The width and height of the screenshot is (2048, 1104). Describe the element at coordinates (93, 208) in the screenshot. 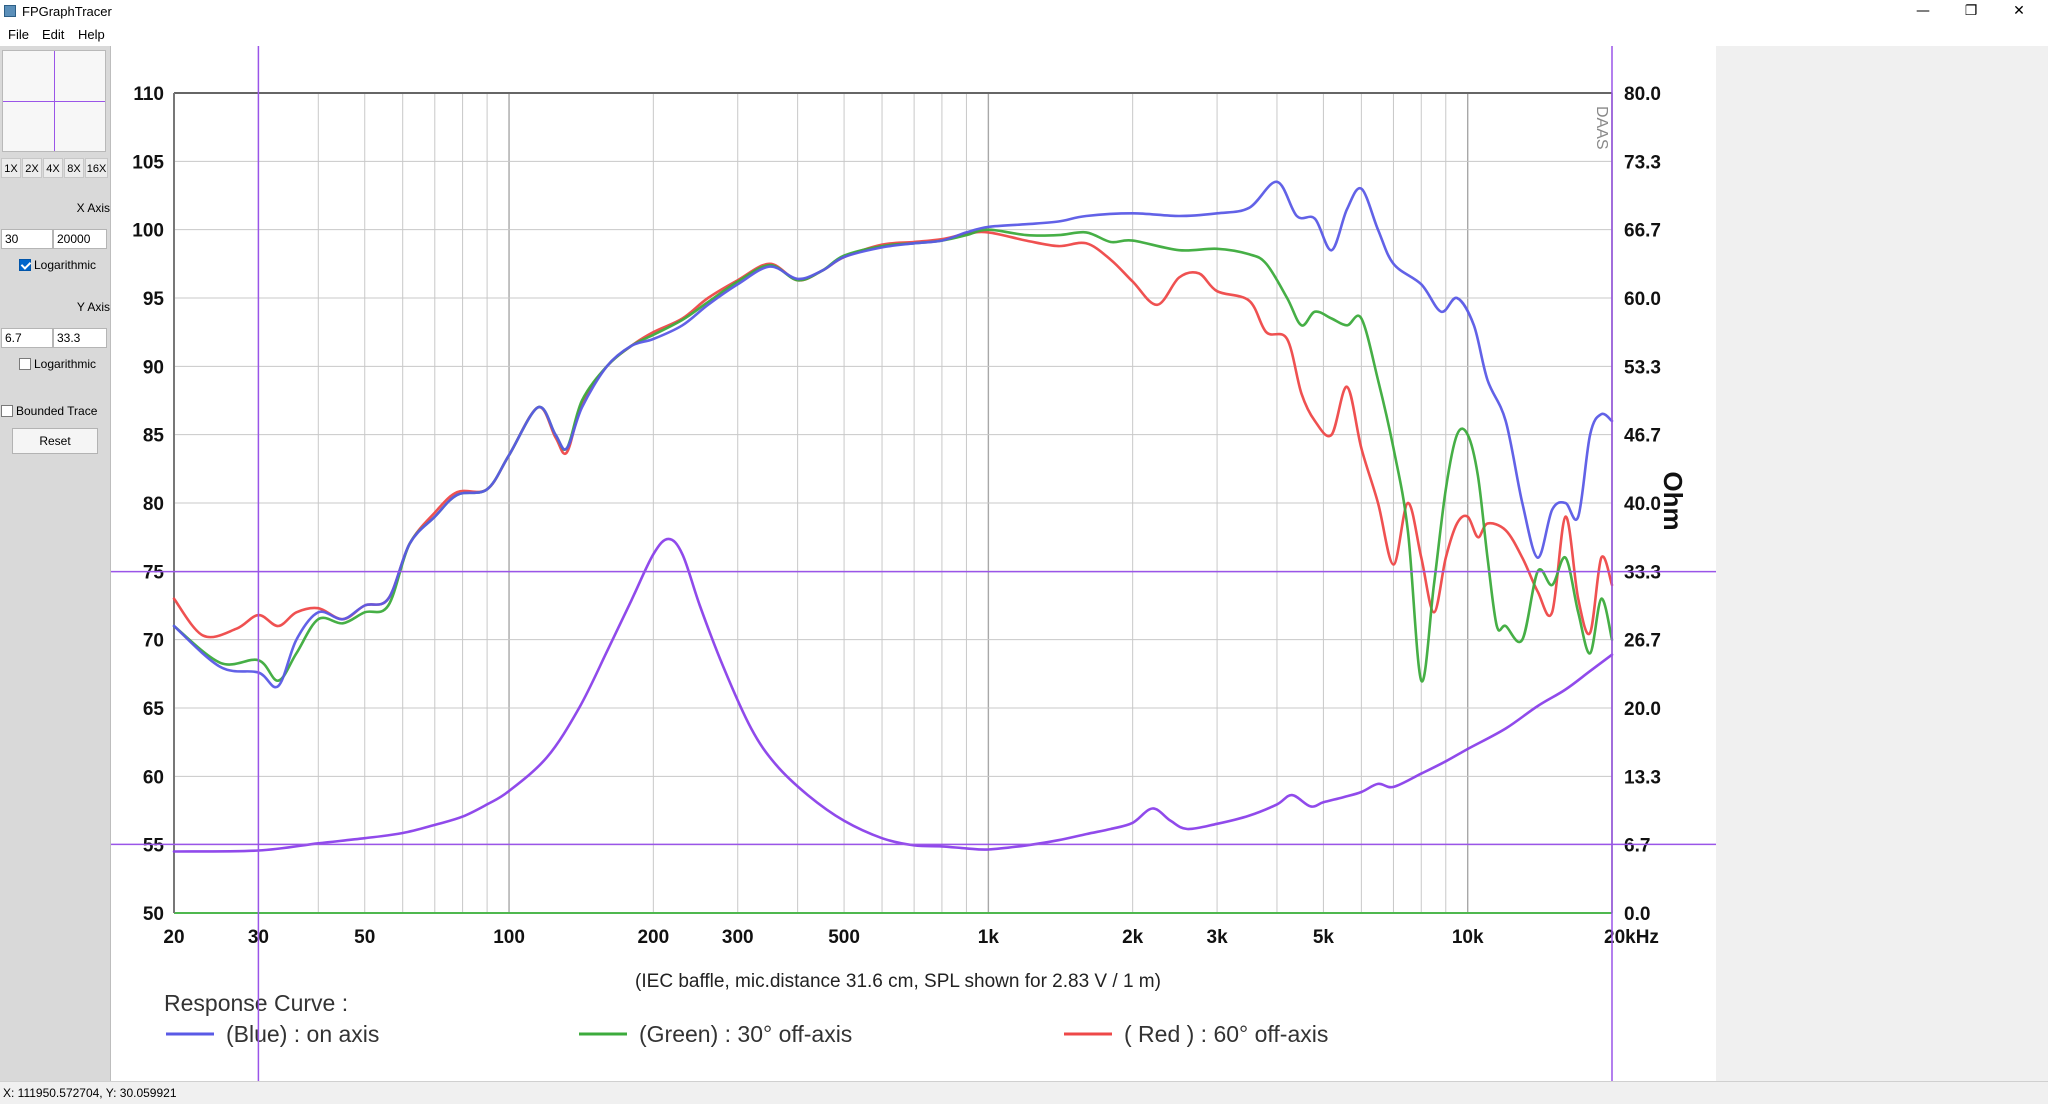

I see `x-axis-label: X Axis` at that location.